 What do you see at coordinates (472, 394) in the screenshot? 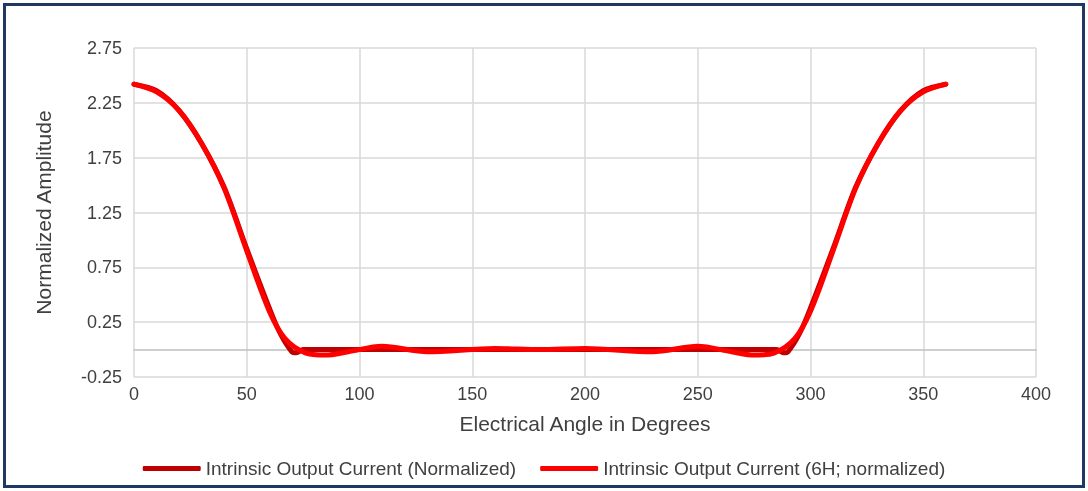
I see `x-tick-label: 150` at bounding box center [472, 394].